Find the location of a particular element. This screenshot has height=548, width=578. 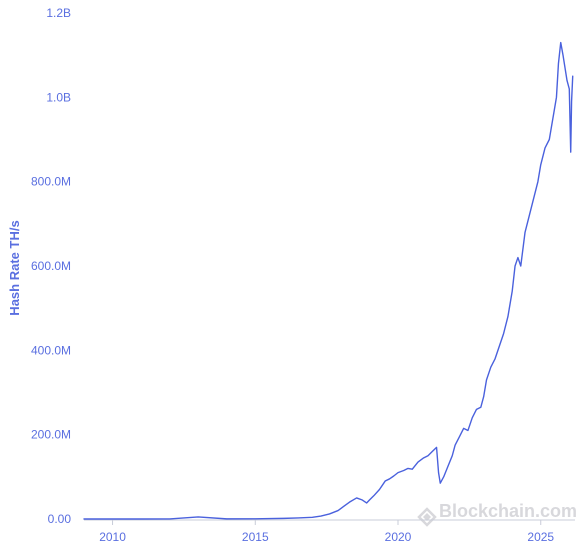

y-tick-label: 0.00 is located at coordinates (60, 519).